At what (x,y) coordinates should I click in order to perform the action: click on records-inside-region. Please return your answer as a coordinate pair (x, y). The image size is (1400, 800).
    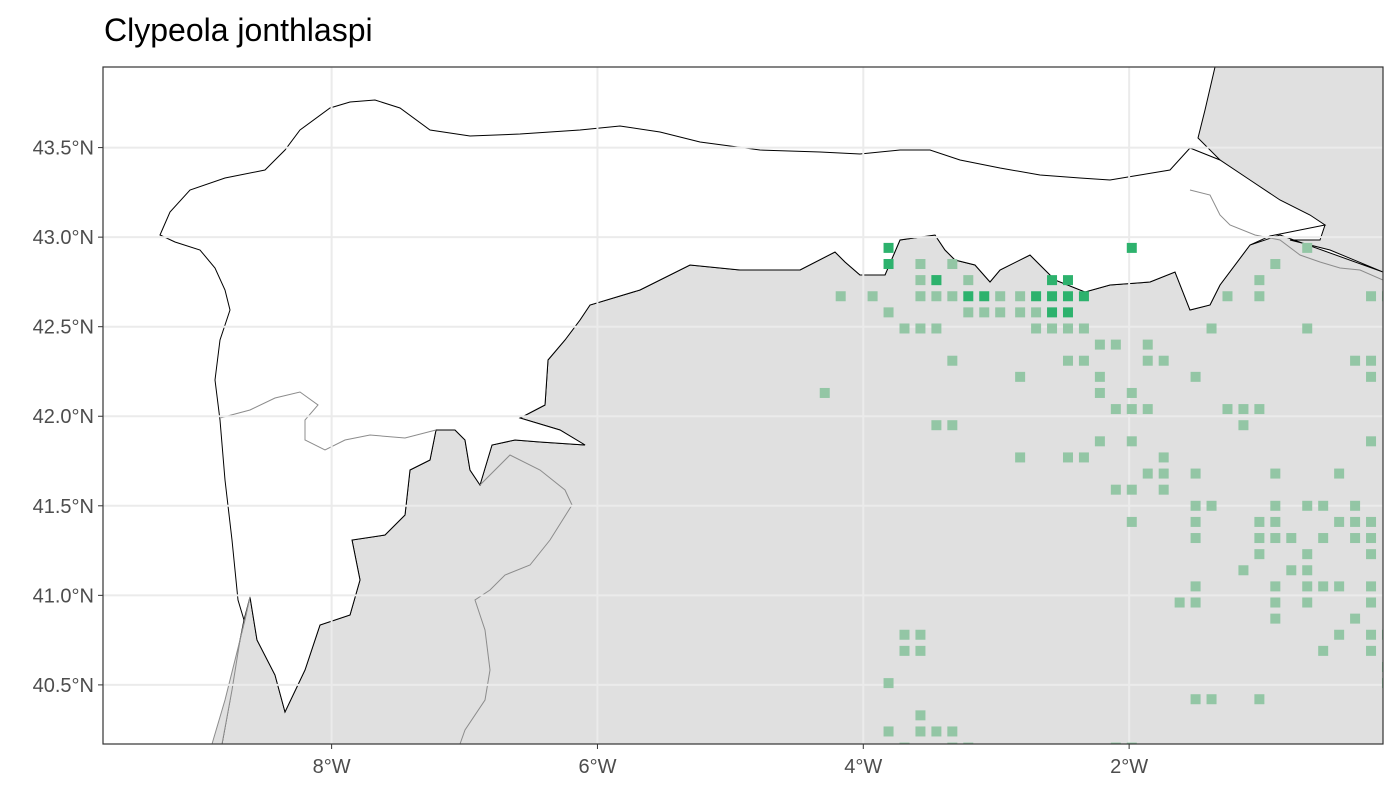
    Looking at the image, I should click on (1010, 280).